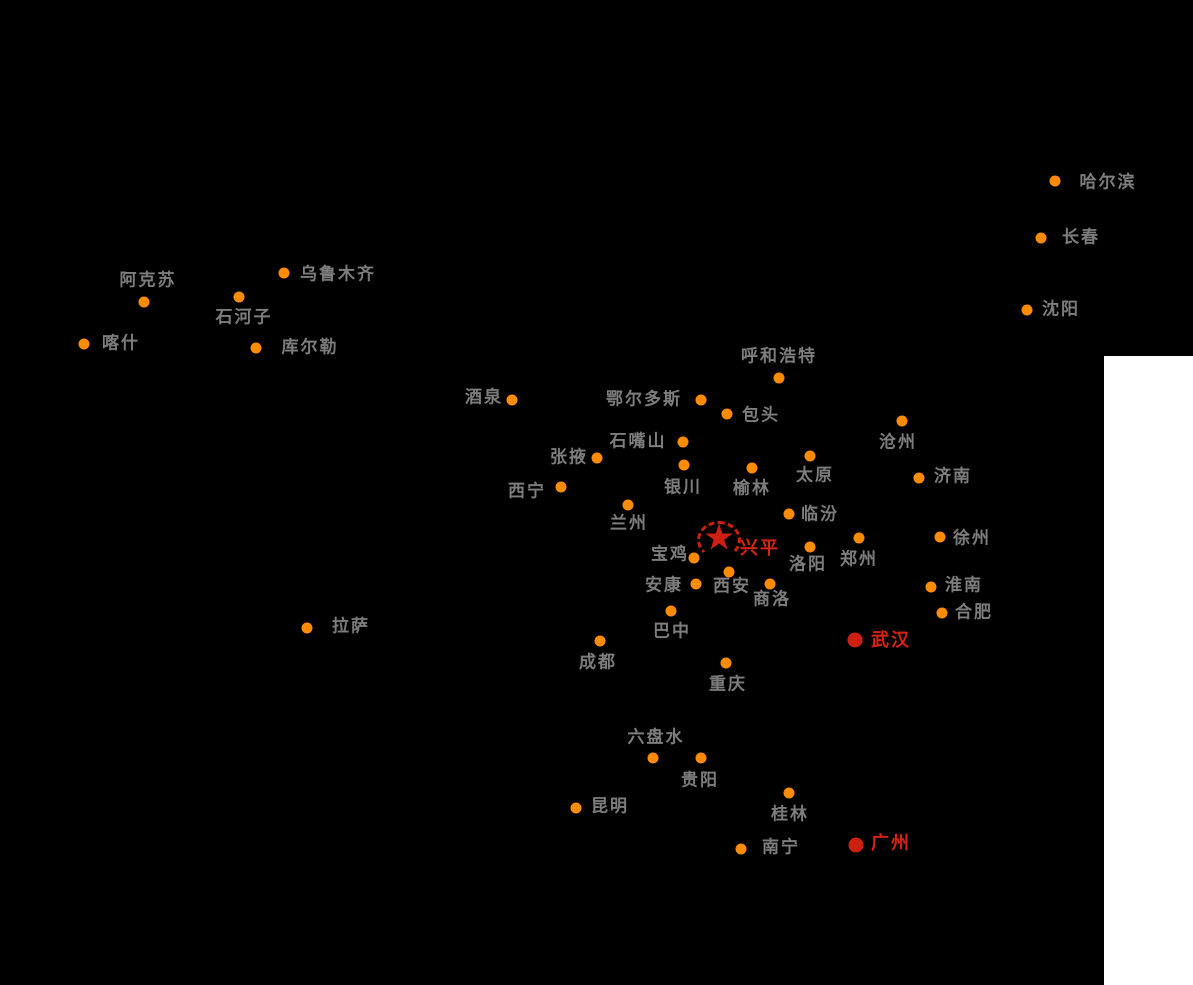 The image size is (1193, 985). Describe the element at coordinates (859, 559) in the screenshot. I see `city-label: 郑州` at that location.